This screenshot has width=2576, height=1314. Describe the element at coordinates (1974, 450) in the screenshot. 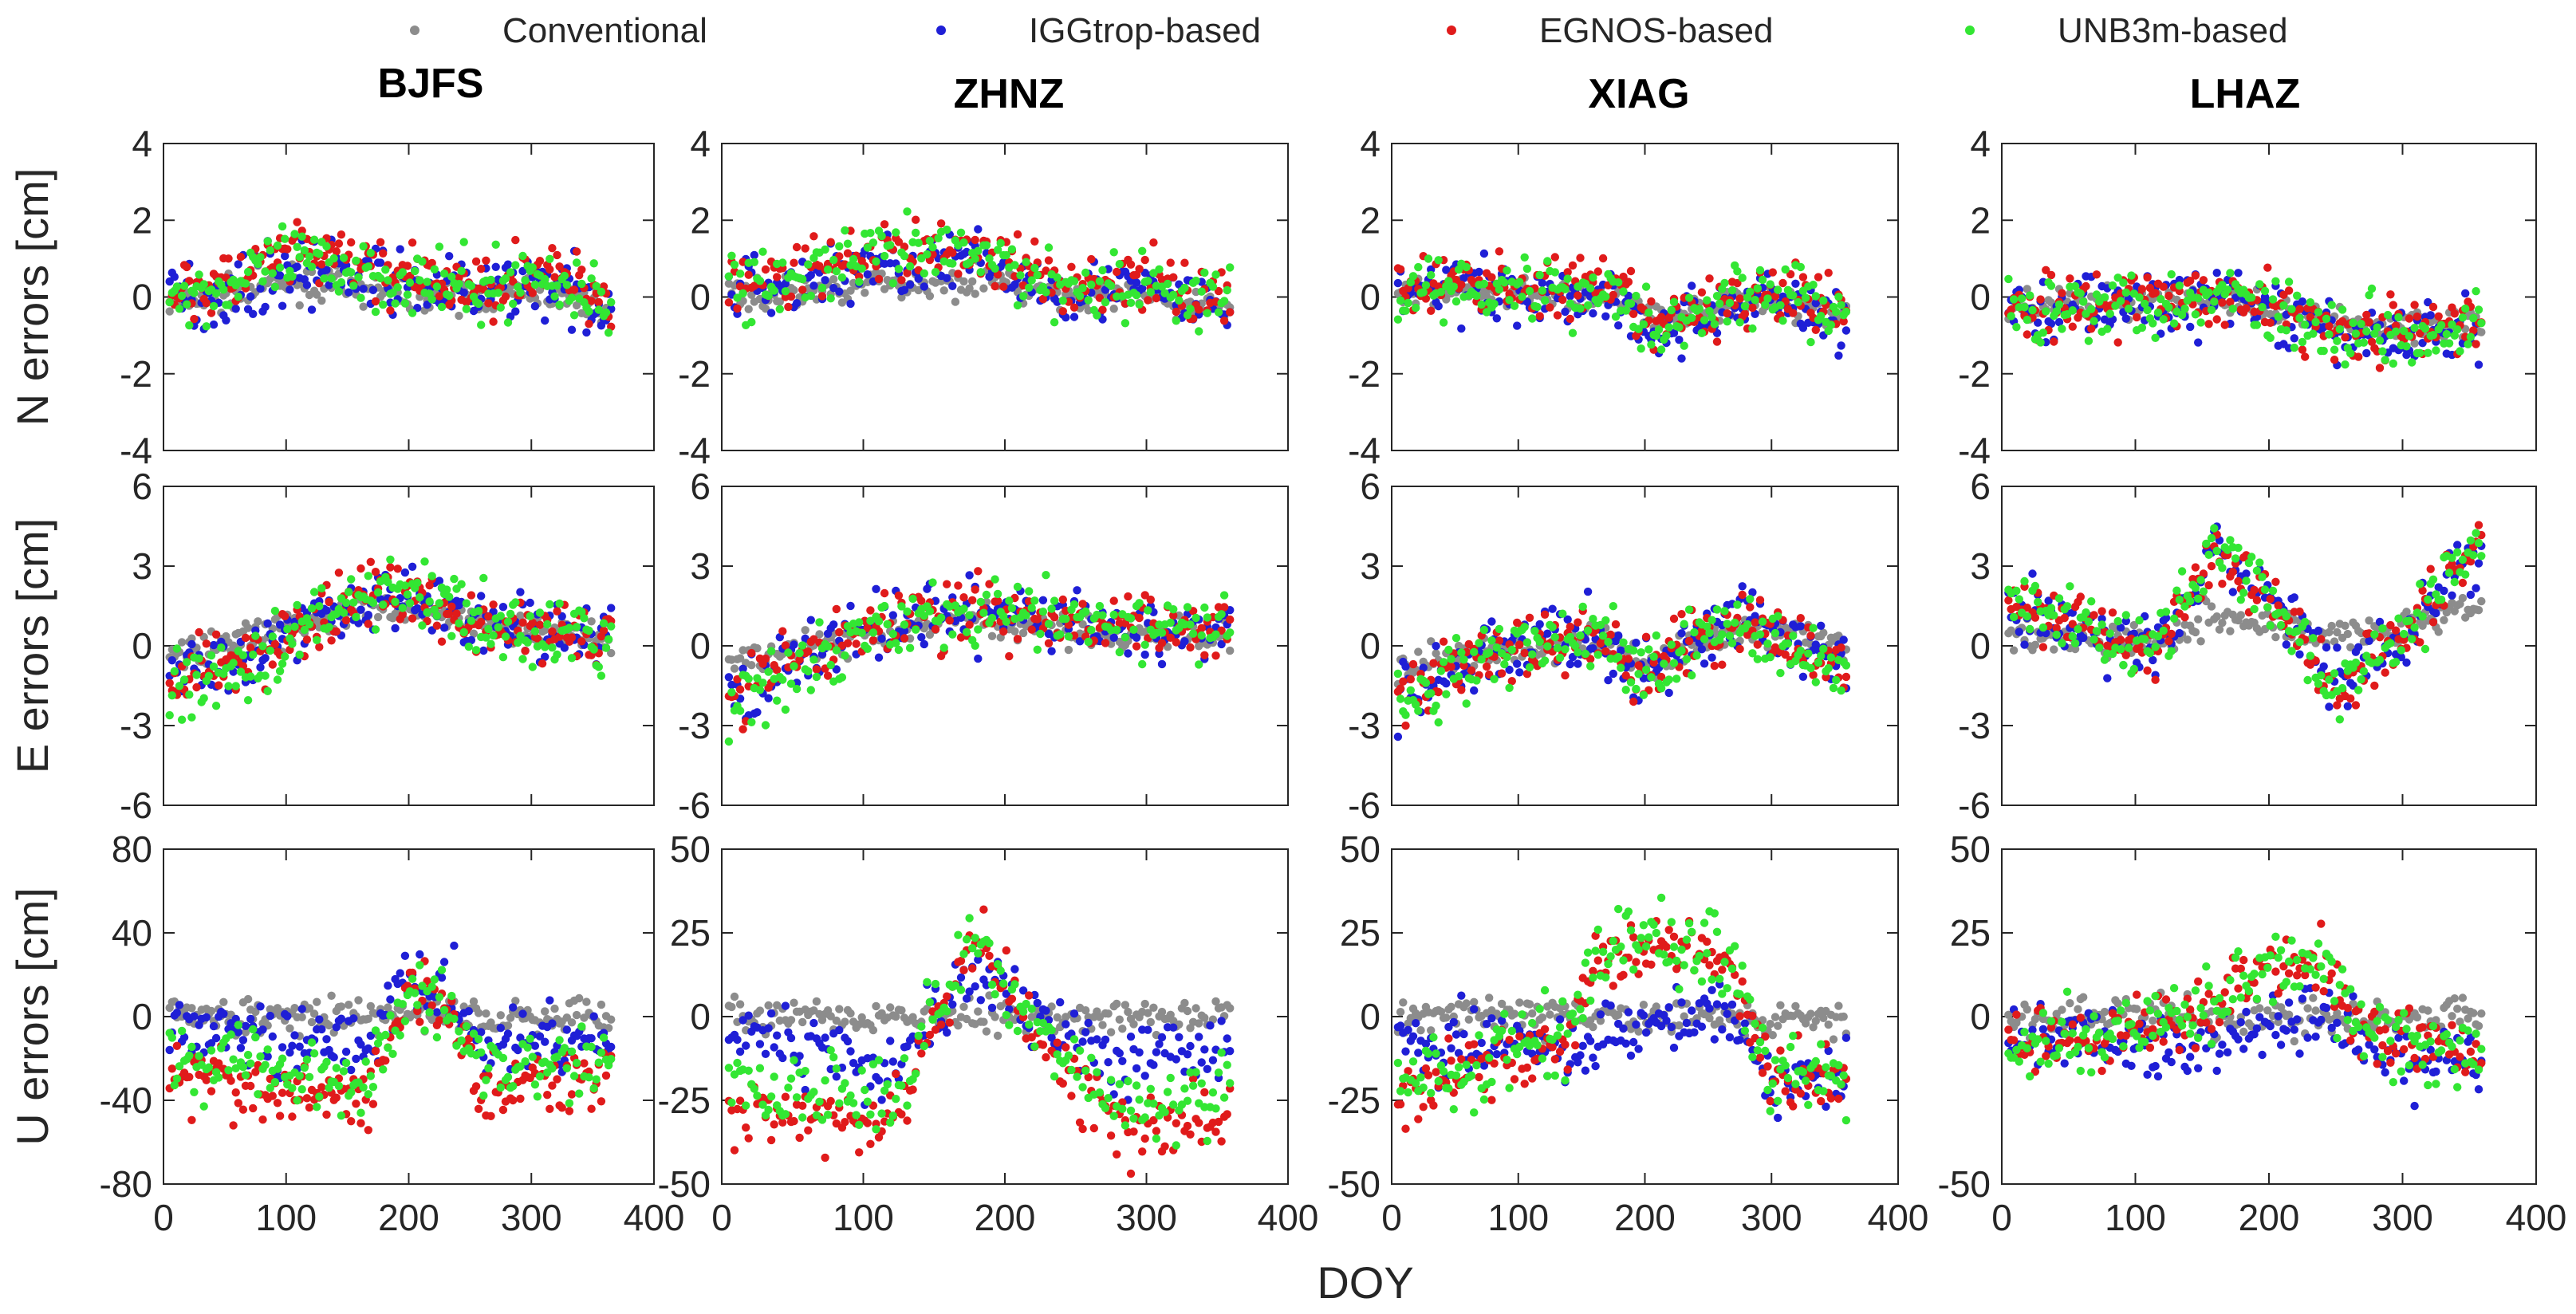

I see `y-tick-label: -4` at that location.